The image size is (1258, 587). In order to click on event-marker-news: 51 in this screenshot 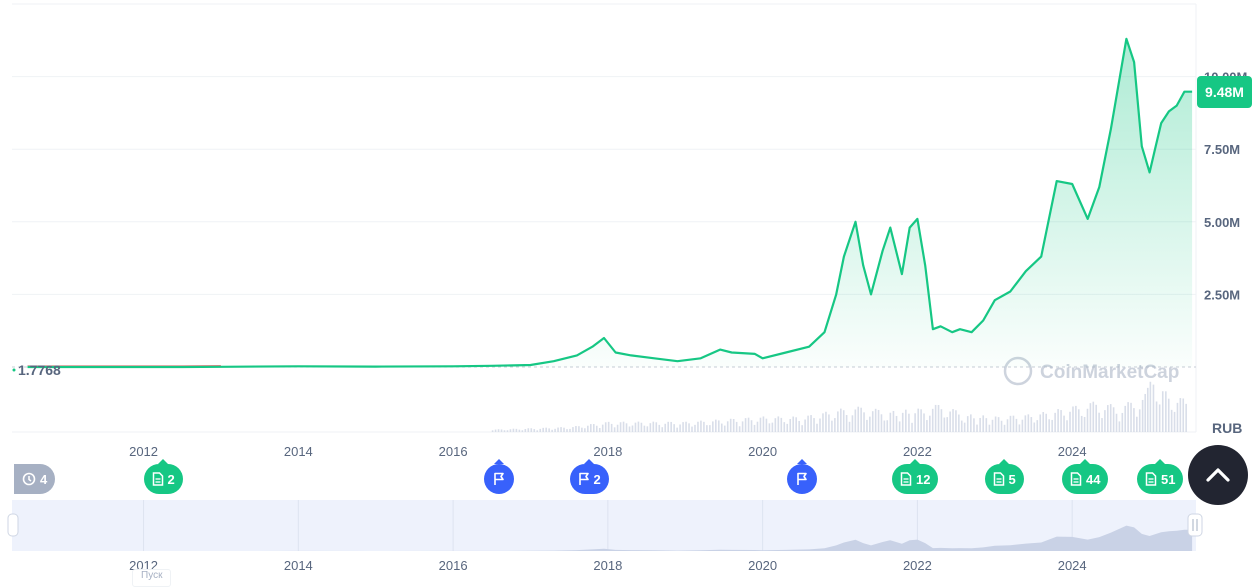, I will do `click(1160, 479)`.